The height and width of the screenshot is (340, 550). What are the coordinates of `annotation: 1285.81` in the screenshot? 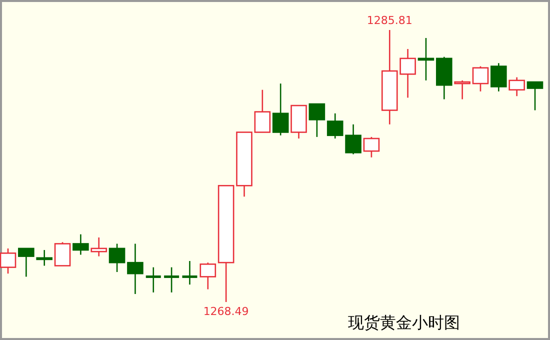 It's located at (389, 20).